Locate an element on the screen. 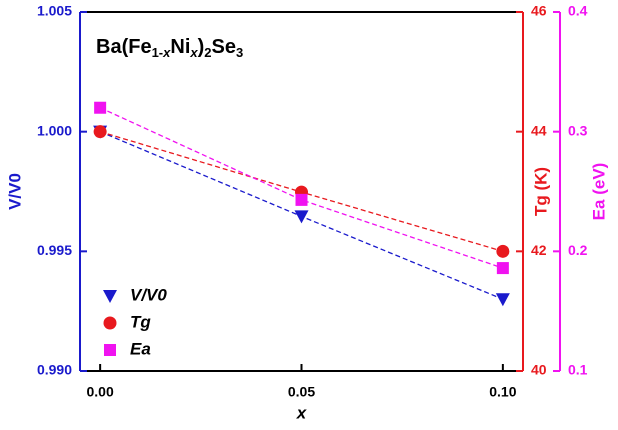 This screenshot has width=618, height=430. x-tick-label: 0.05 is located at coordinates (301, 392).